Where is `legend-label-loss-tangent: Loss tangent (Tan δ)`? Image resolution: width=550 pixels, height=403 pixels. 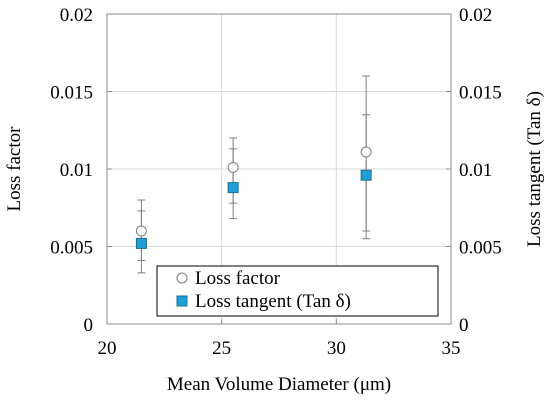
legend-label-loss-tangent: Loss tangent (Tan δ) is located at coordinates (273, 301).